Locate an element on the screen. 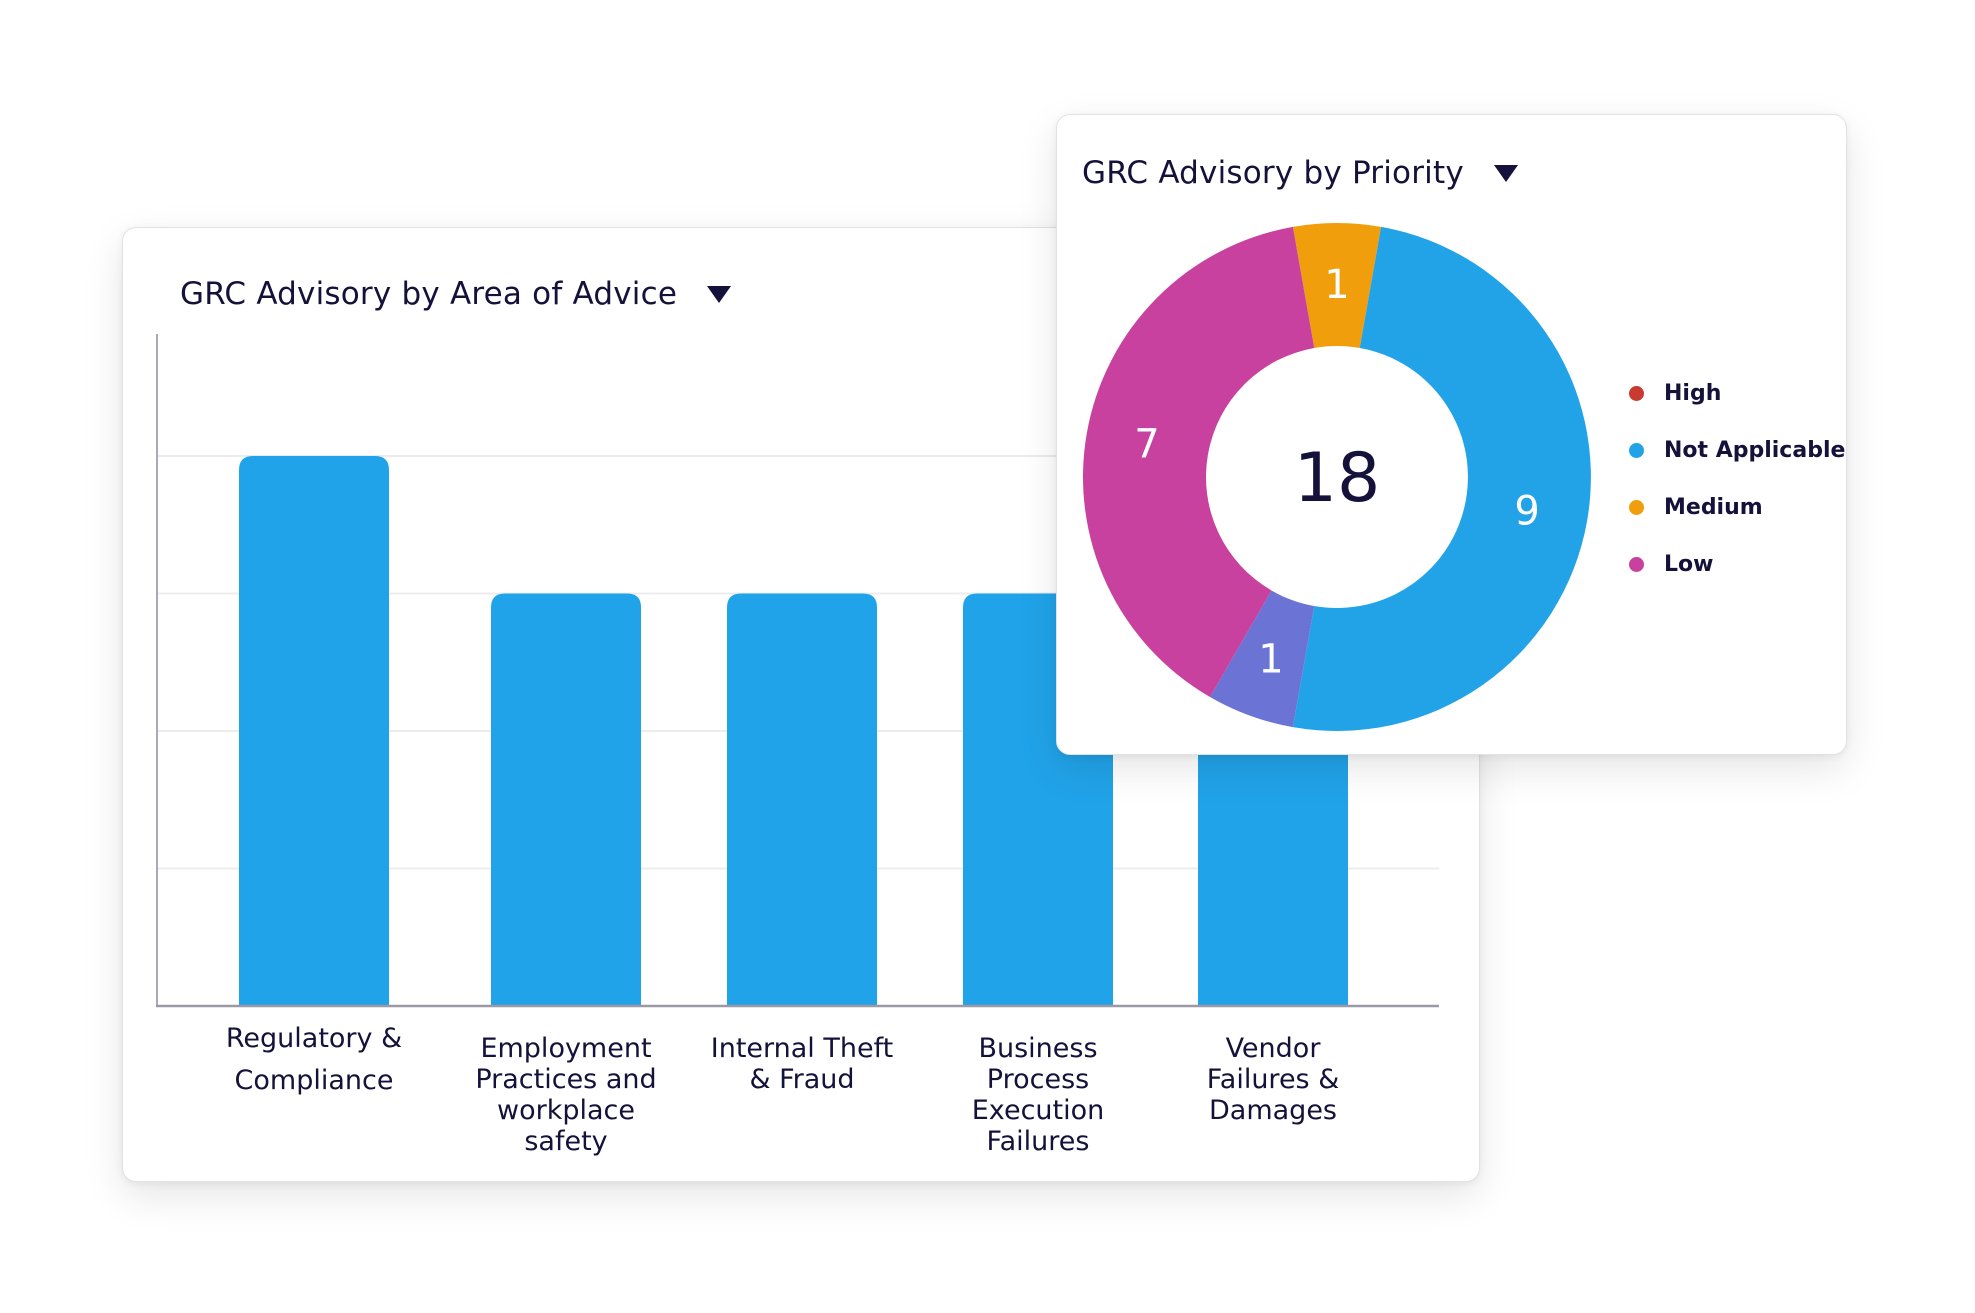 This screenshot has width=1975, height=1313. legend-item: High is located at coordinates (1734, 393).